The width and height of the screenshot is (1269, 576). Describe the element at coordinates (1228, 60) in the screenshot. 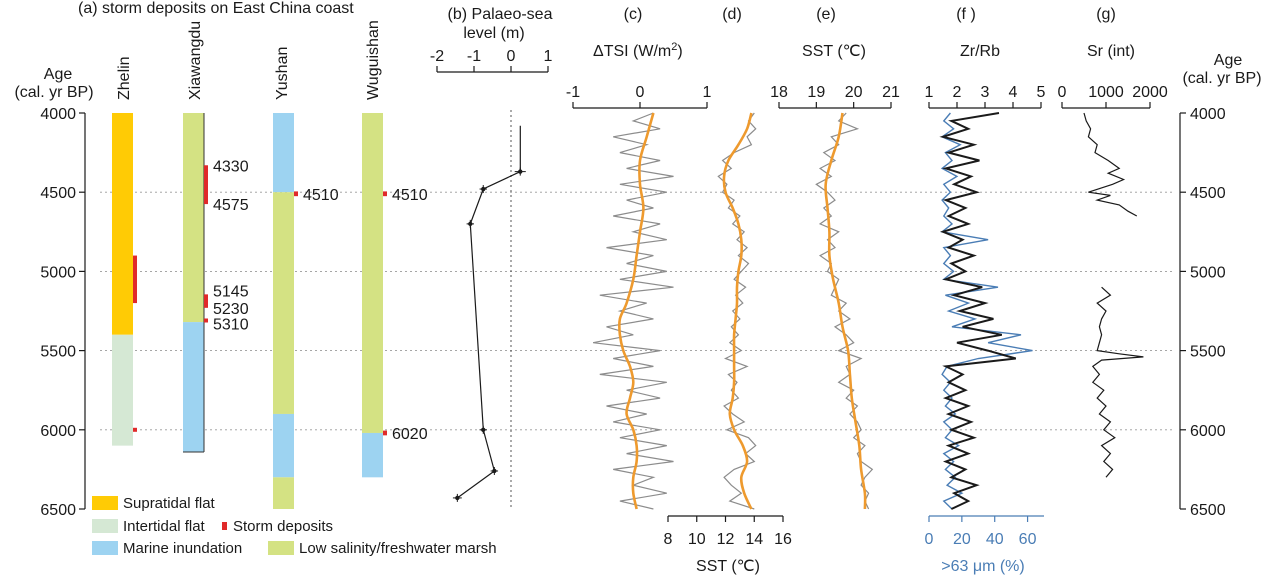

I see `age-axis-right-label-1: Age` at that location.